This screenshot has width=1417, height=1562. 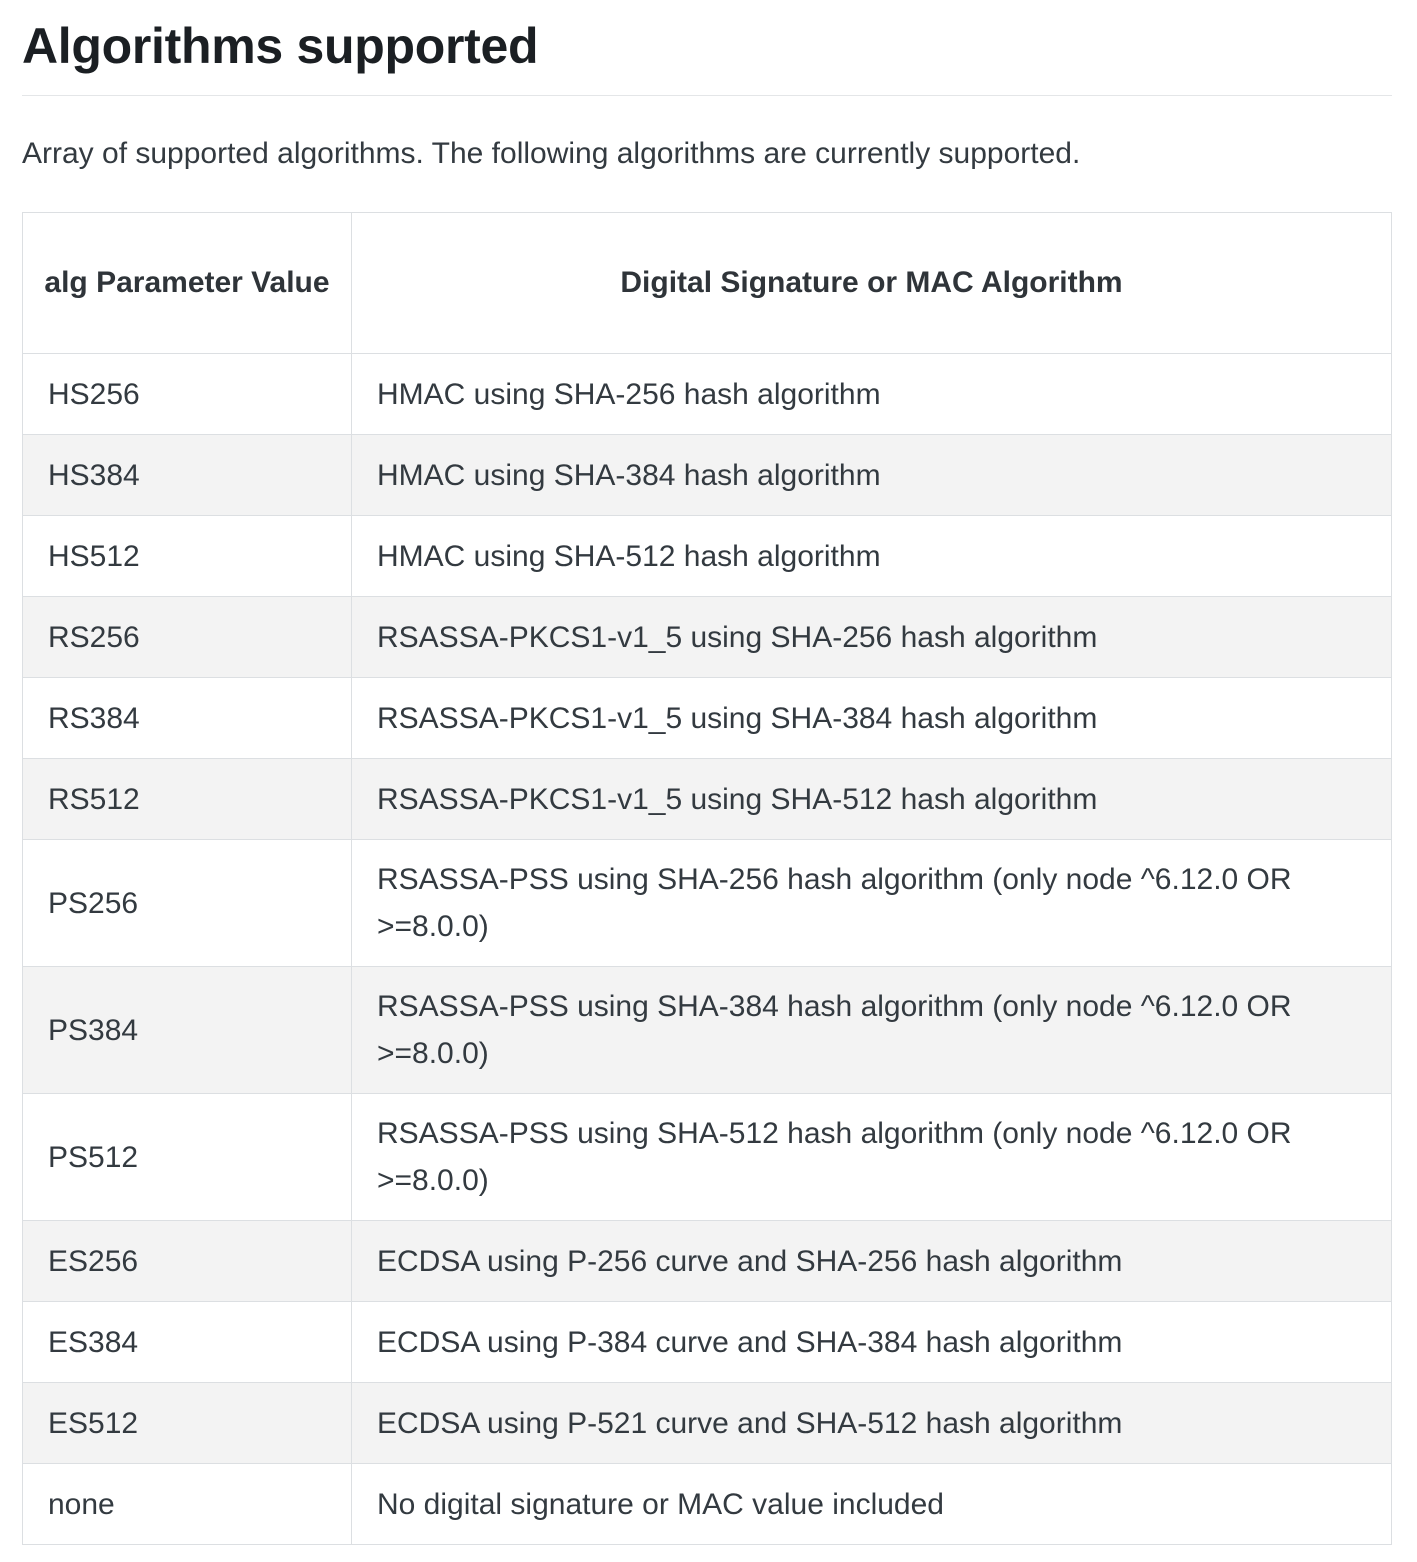 I want to click on column-header-alg: alg Parameter Value, so click(x=187, y=283).